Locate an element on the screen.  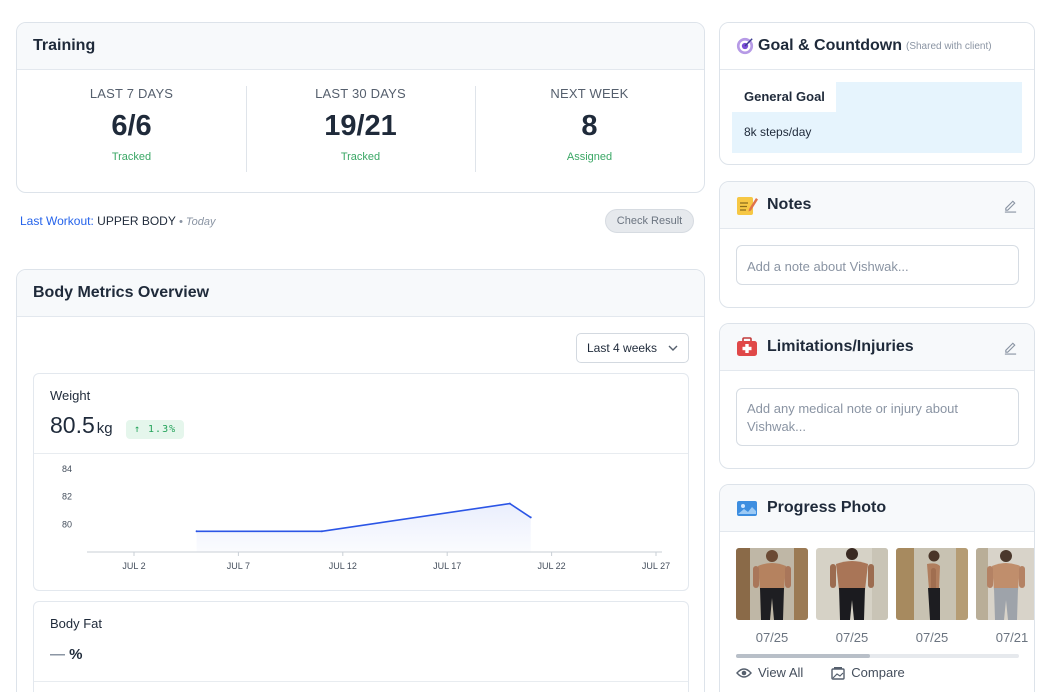
goal-shared-note: (Shared with client) is located at coordinates (948, 46).